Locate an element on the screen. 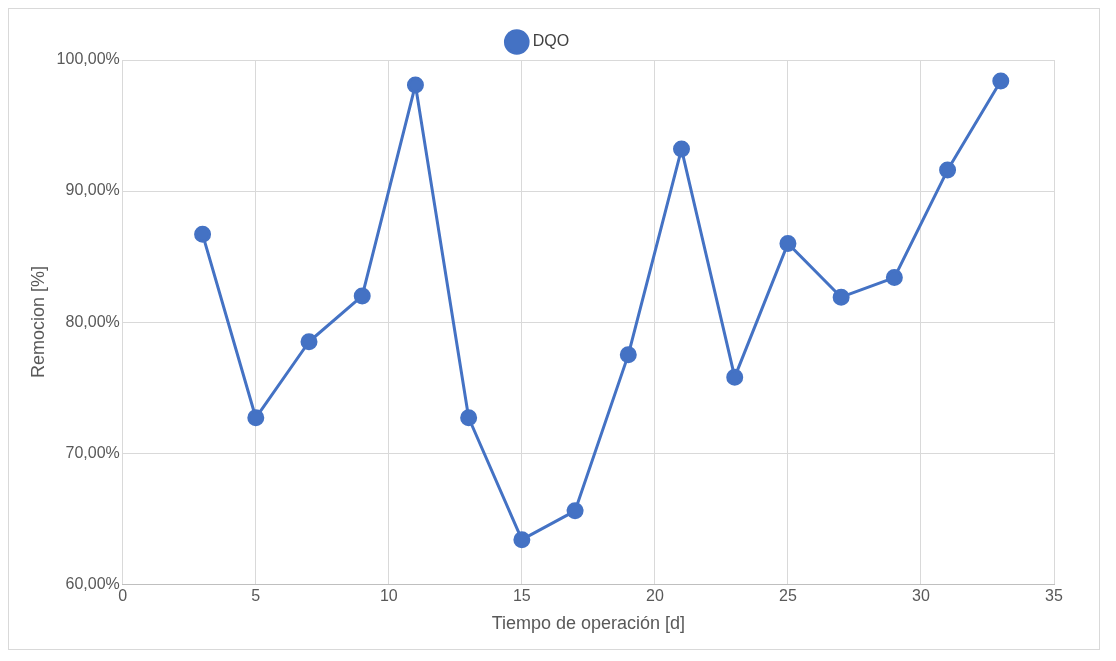 The image size is (1116, 661). x-tick-label: 25 is located at coordinates (788, 596).